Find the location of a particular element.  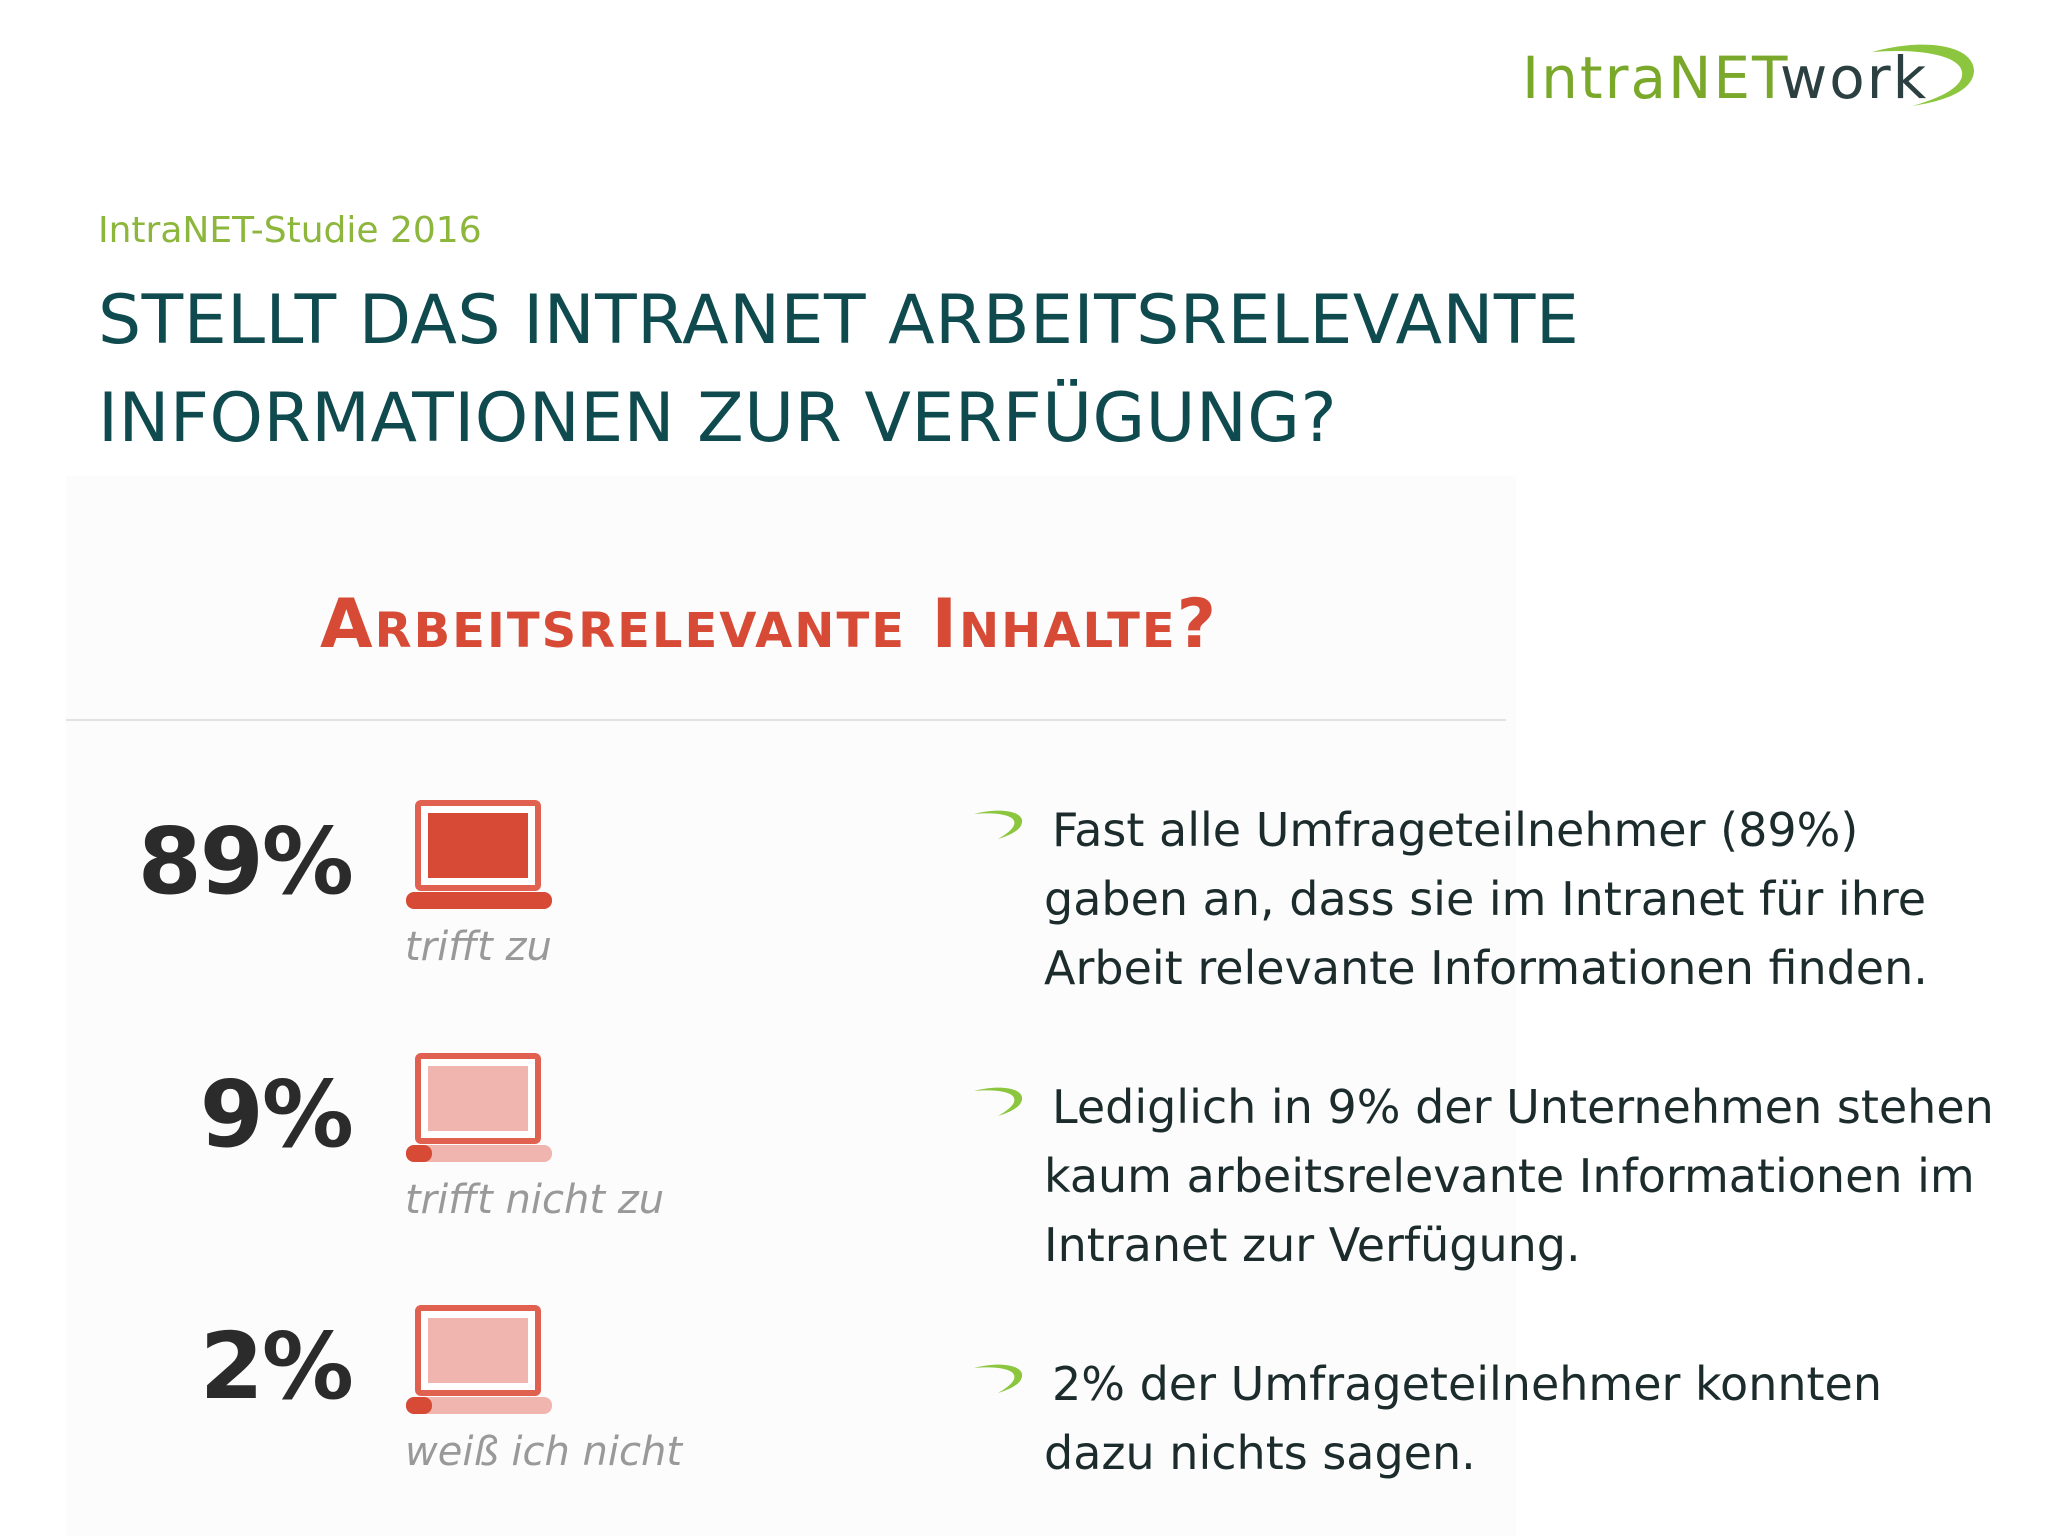

stat-row: 89% trifft zu is located at coordinates (450, 910).